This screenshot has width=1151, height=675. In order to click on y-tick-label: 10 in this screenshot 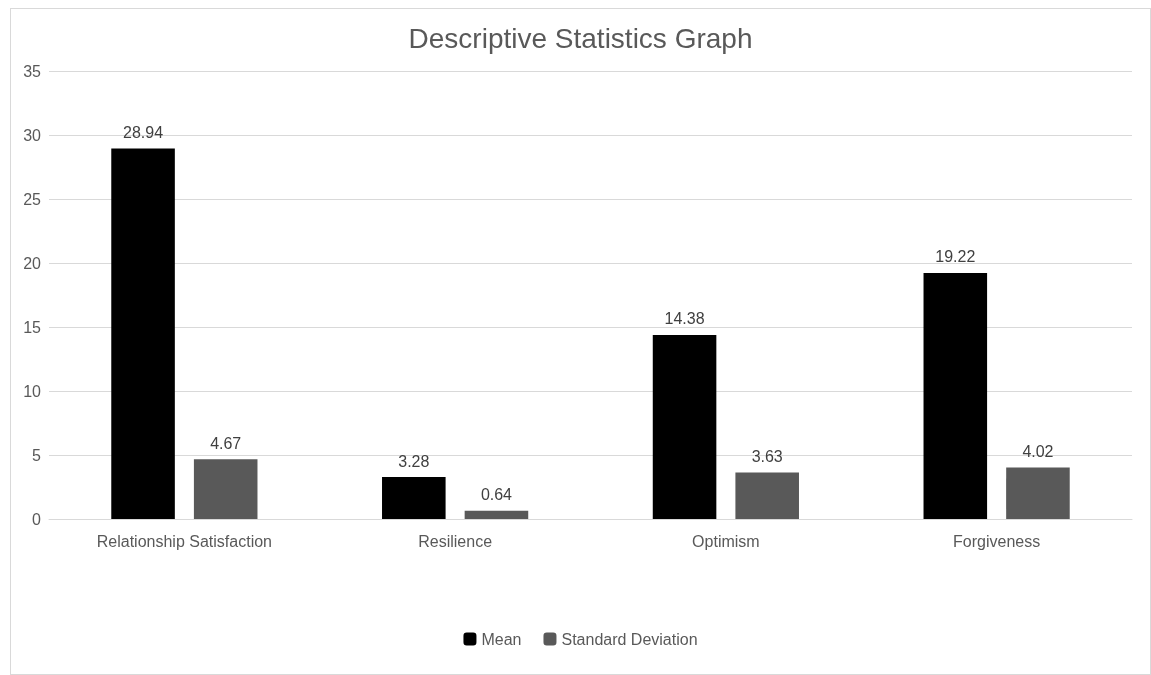, I will do `click(32, 391)`.